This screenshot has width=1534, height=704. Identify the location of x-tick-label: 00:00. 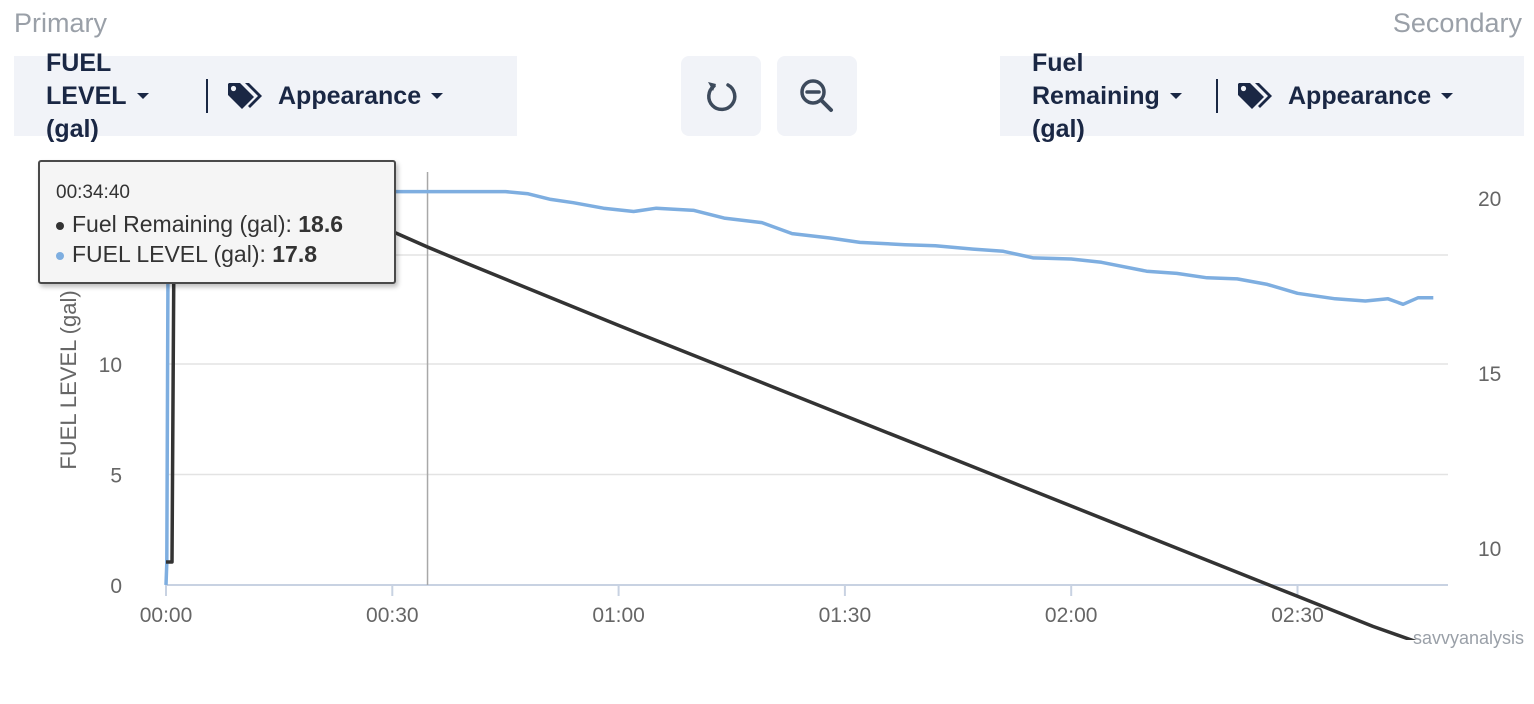
(166, 615).